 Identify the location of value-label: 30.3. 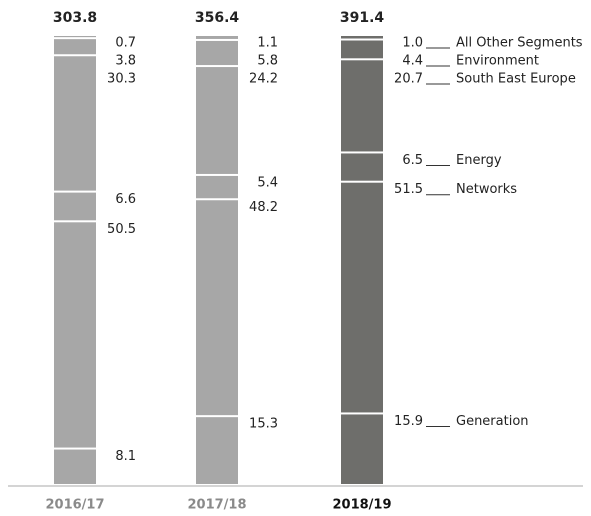
(121, 79).